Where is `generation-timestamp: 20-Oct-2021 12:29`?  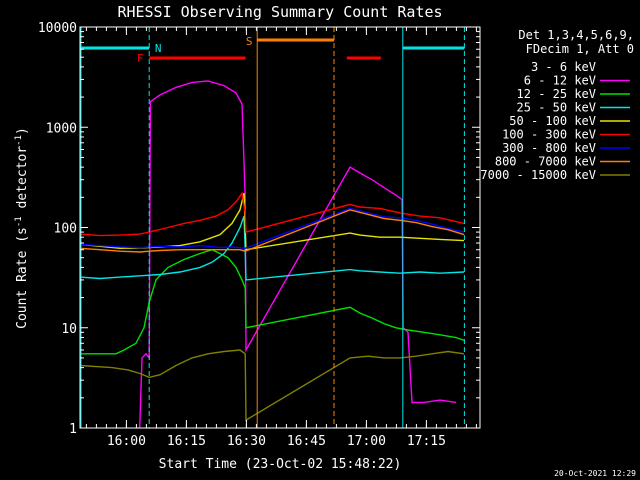
generation-timestamp: 20-Oct-2021 12:29 is located at coordinates (595, 473).